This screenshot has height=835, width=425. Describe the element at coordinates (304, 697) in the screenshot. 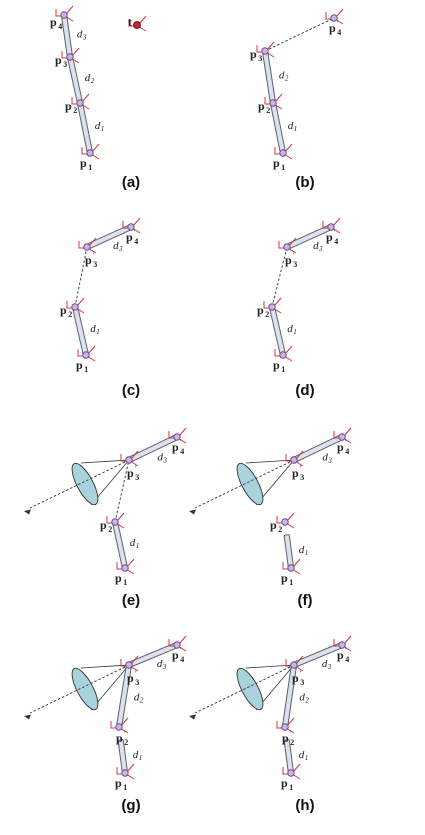

I see `segment-label-h-2: d2` at that location.